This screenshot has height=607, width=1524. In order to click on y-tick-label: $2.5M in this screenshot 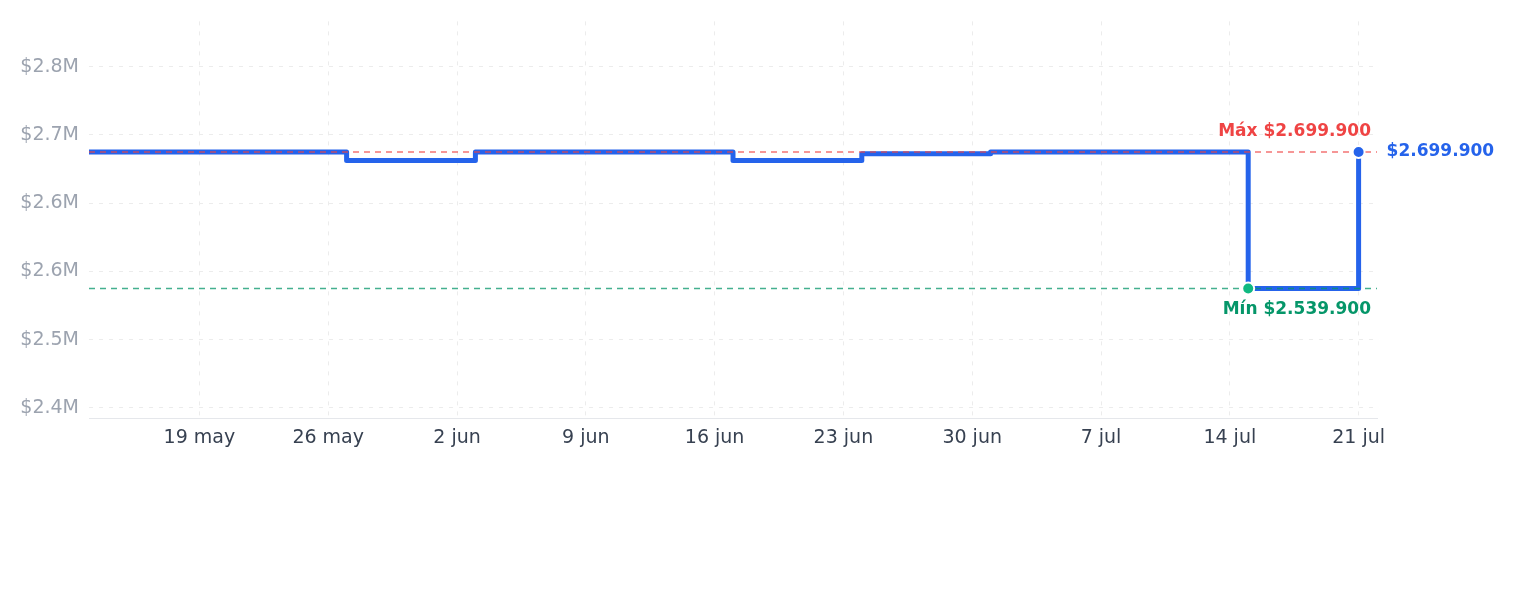, I will do `click(49, 337)`.